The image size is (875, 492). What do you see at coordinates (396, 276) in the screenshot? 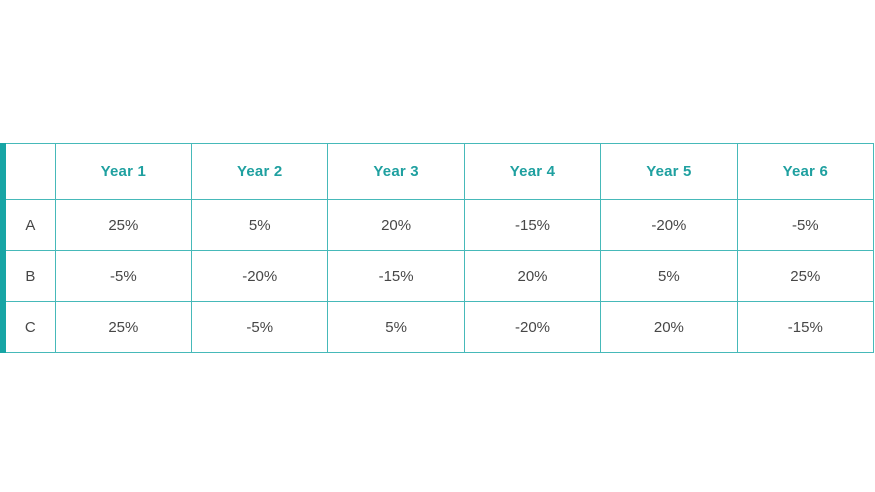
I see `cell-b-year3: -15%` at bounding box center [396, 276].